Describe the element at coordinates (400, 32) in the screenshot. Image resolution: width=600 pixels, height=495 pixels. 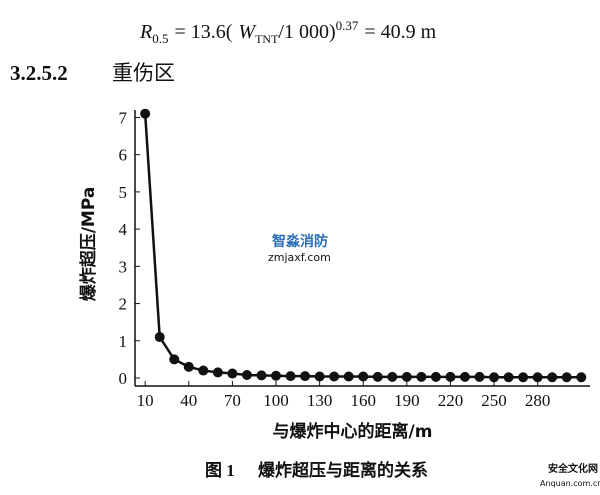
I see `formula-end: = 40.9 m` at that location.